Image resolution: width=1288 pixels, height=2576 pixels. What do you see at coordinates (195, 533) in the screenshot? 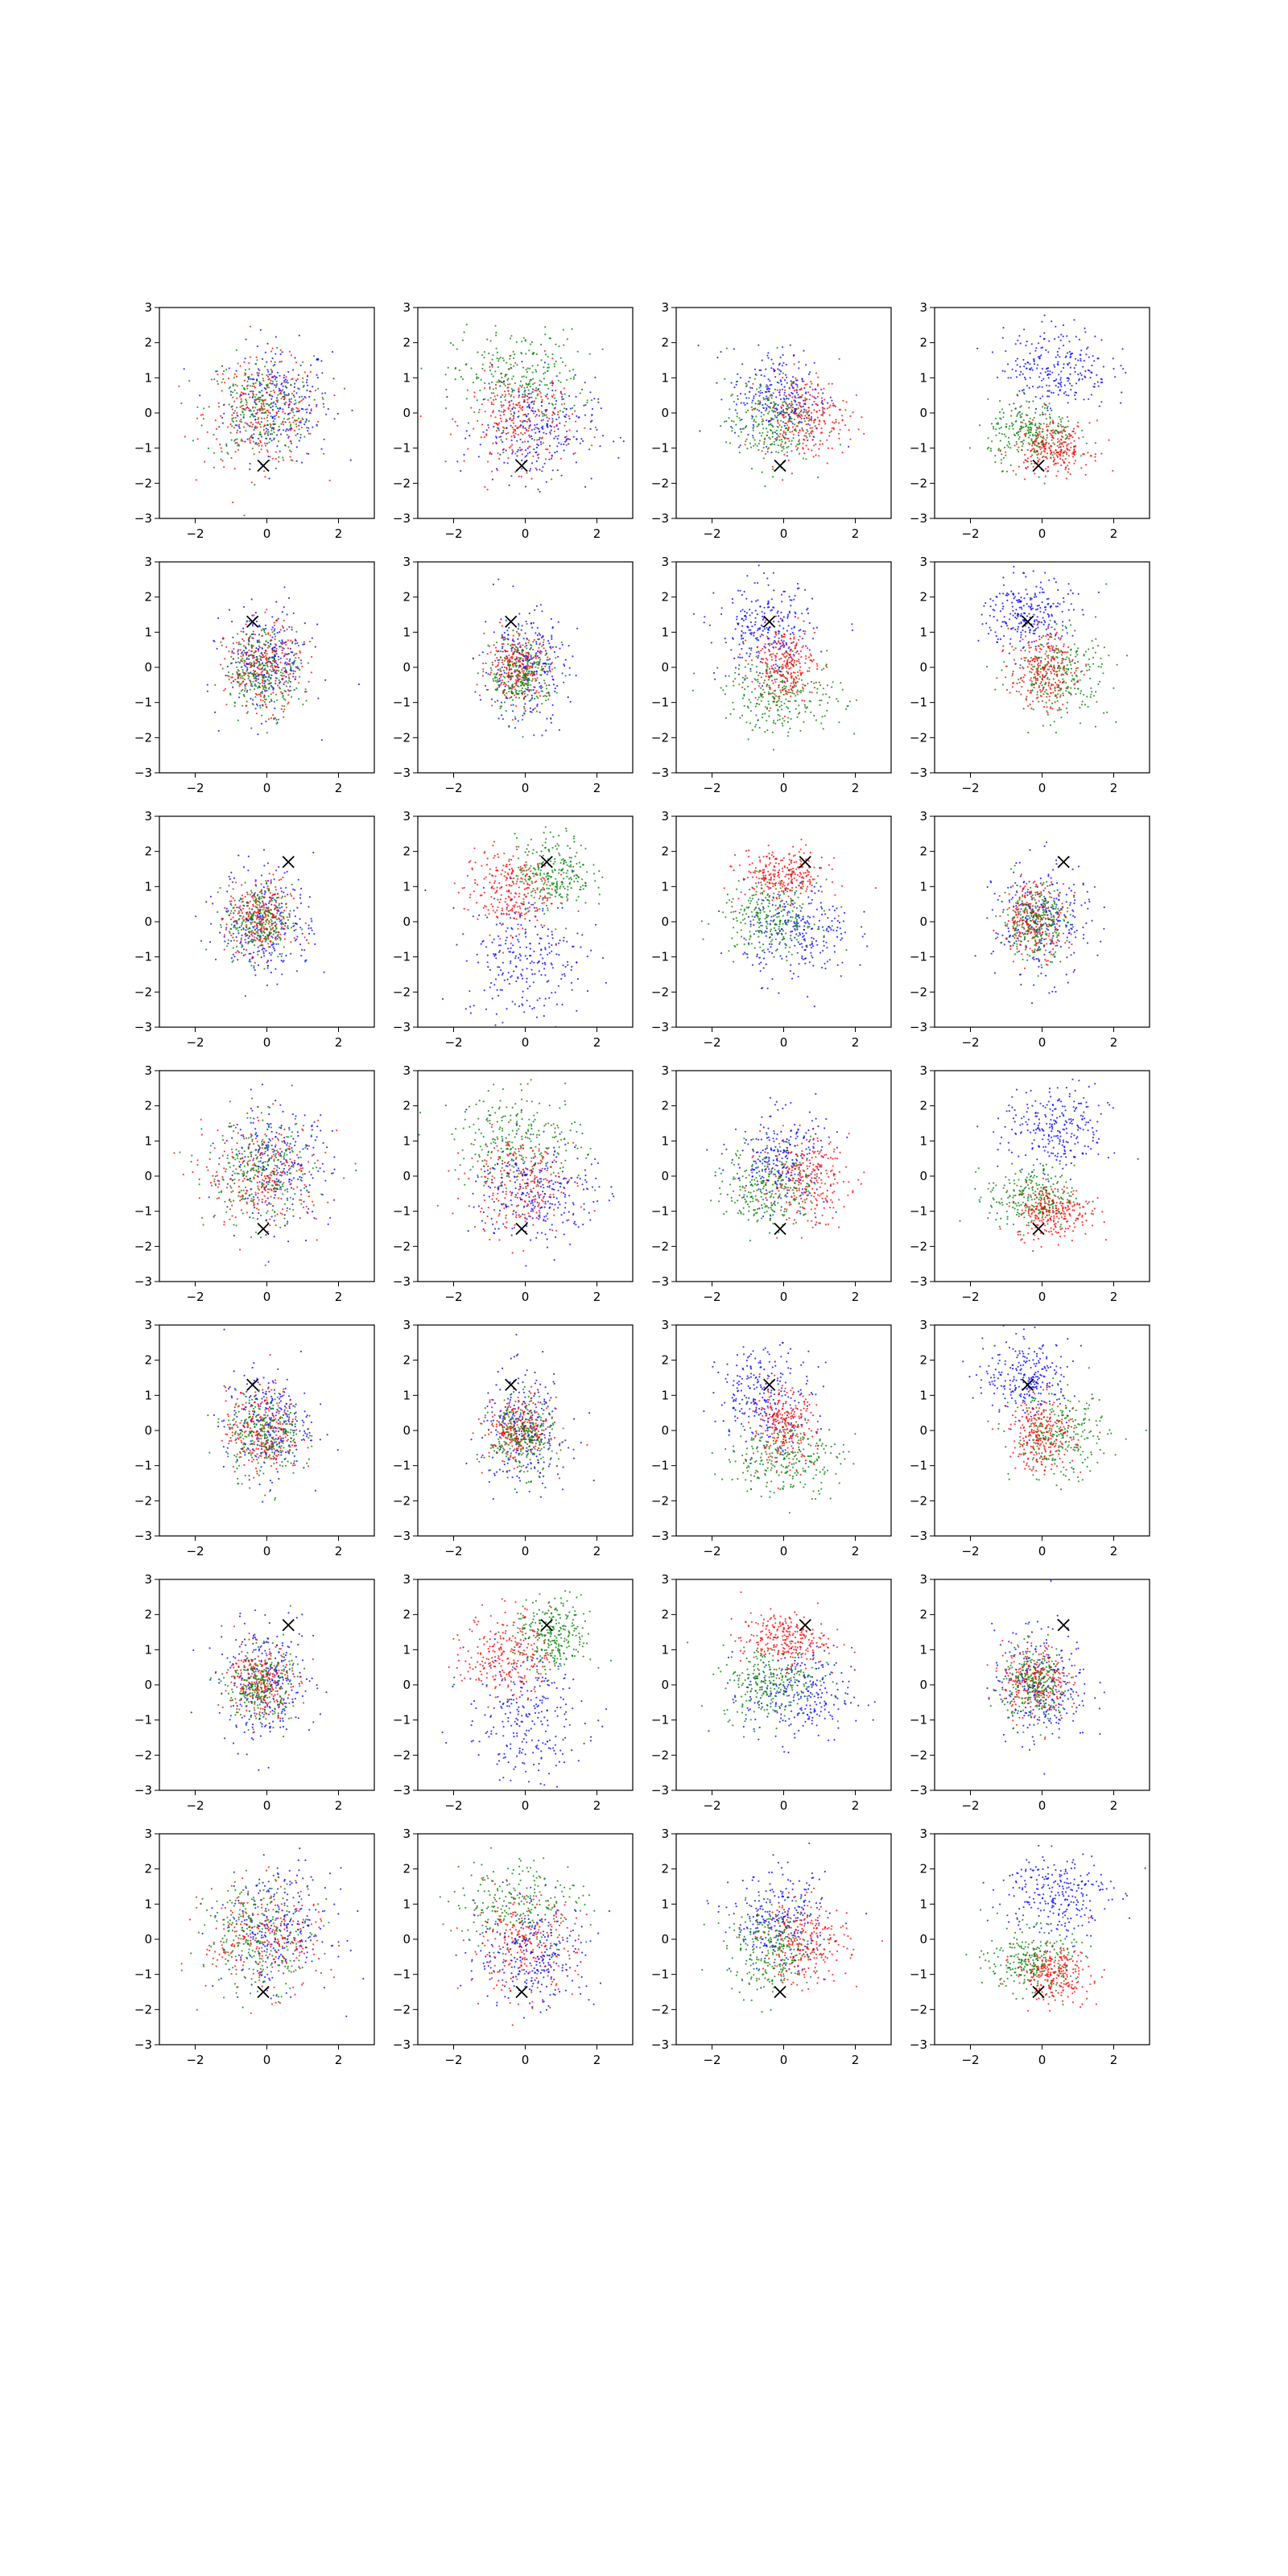
I see `x-tick-label: −2` at bounding box center [195, 533].